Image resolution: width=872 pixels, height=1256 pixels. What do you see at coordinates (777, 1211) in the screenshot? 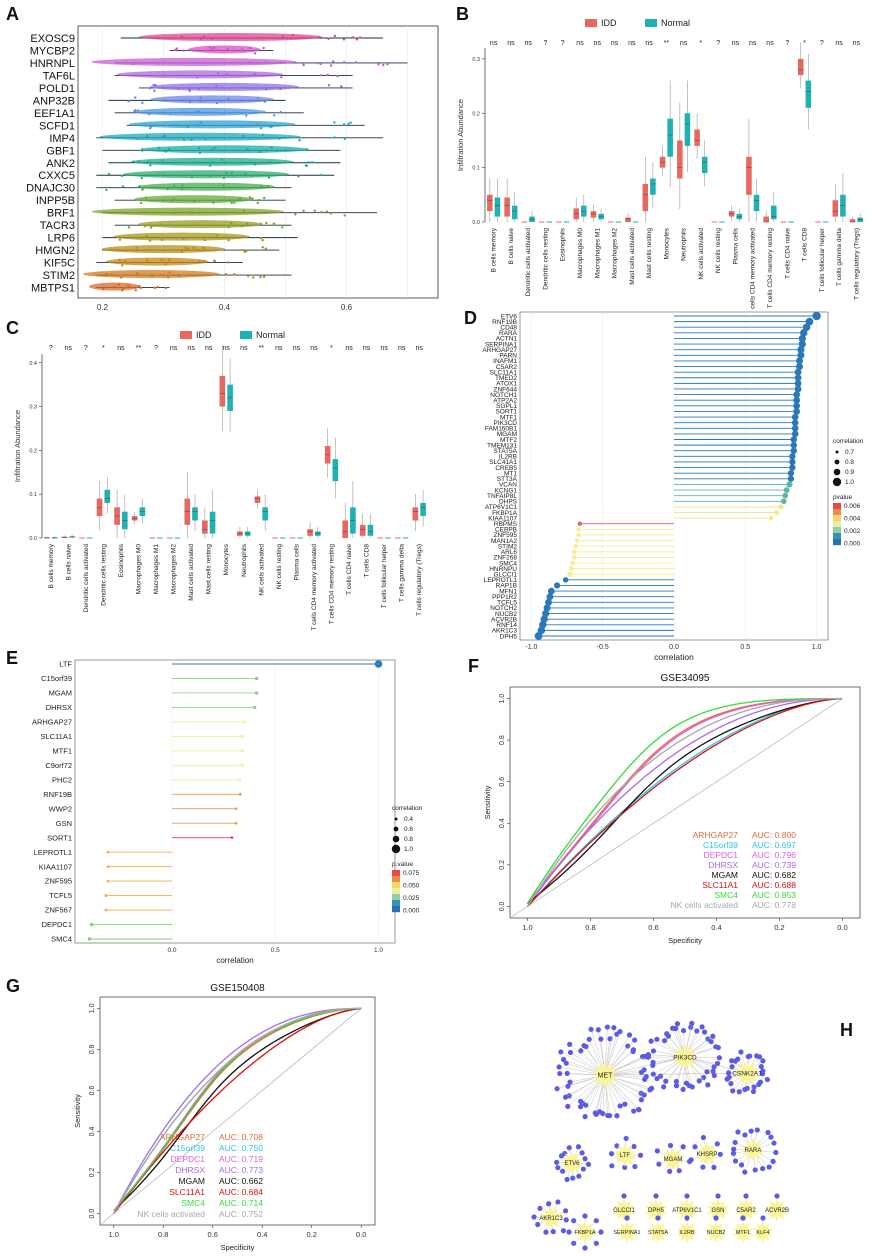
I see `network-small-label: ACVR2B` at bounding box center [777, 1211].